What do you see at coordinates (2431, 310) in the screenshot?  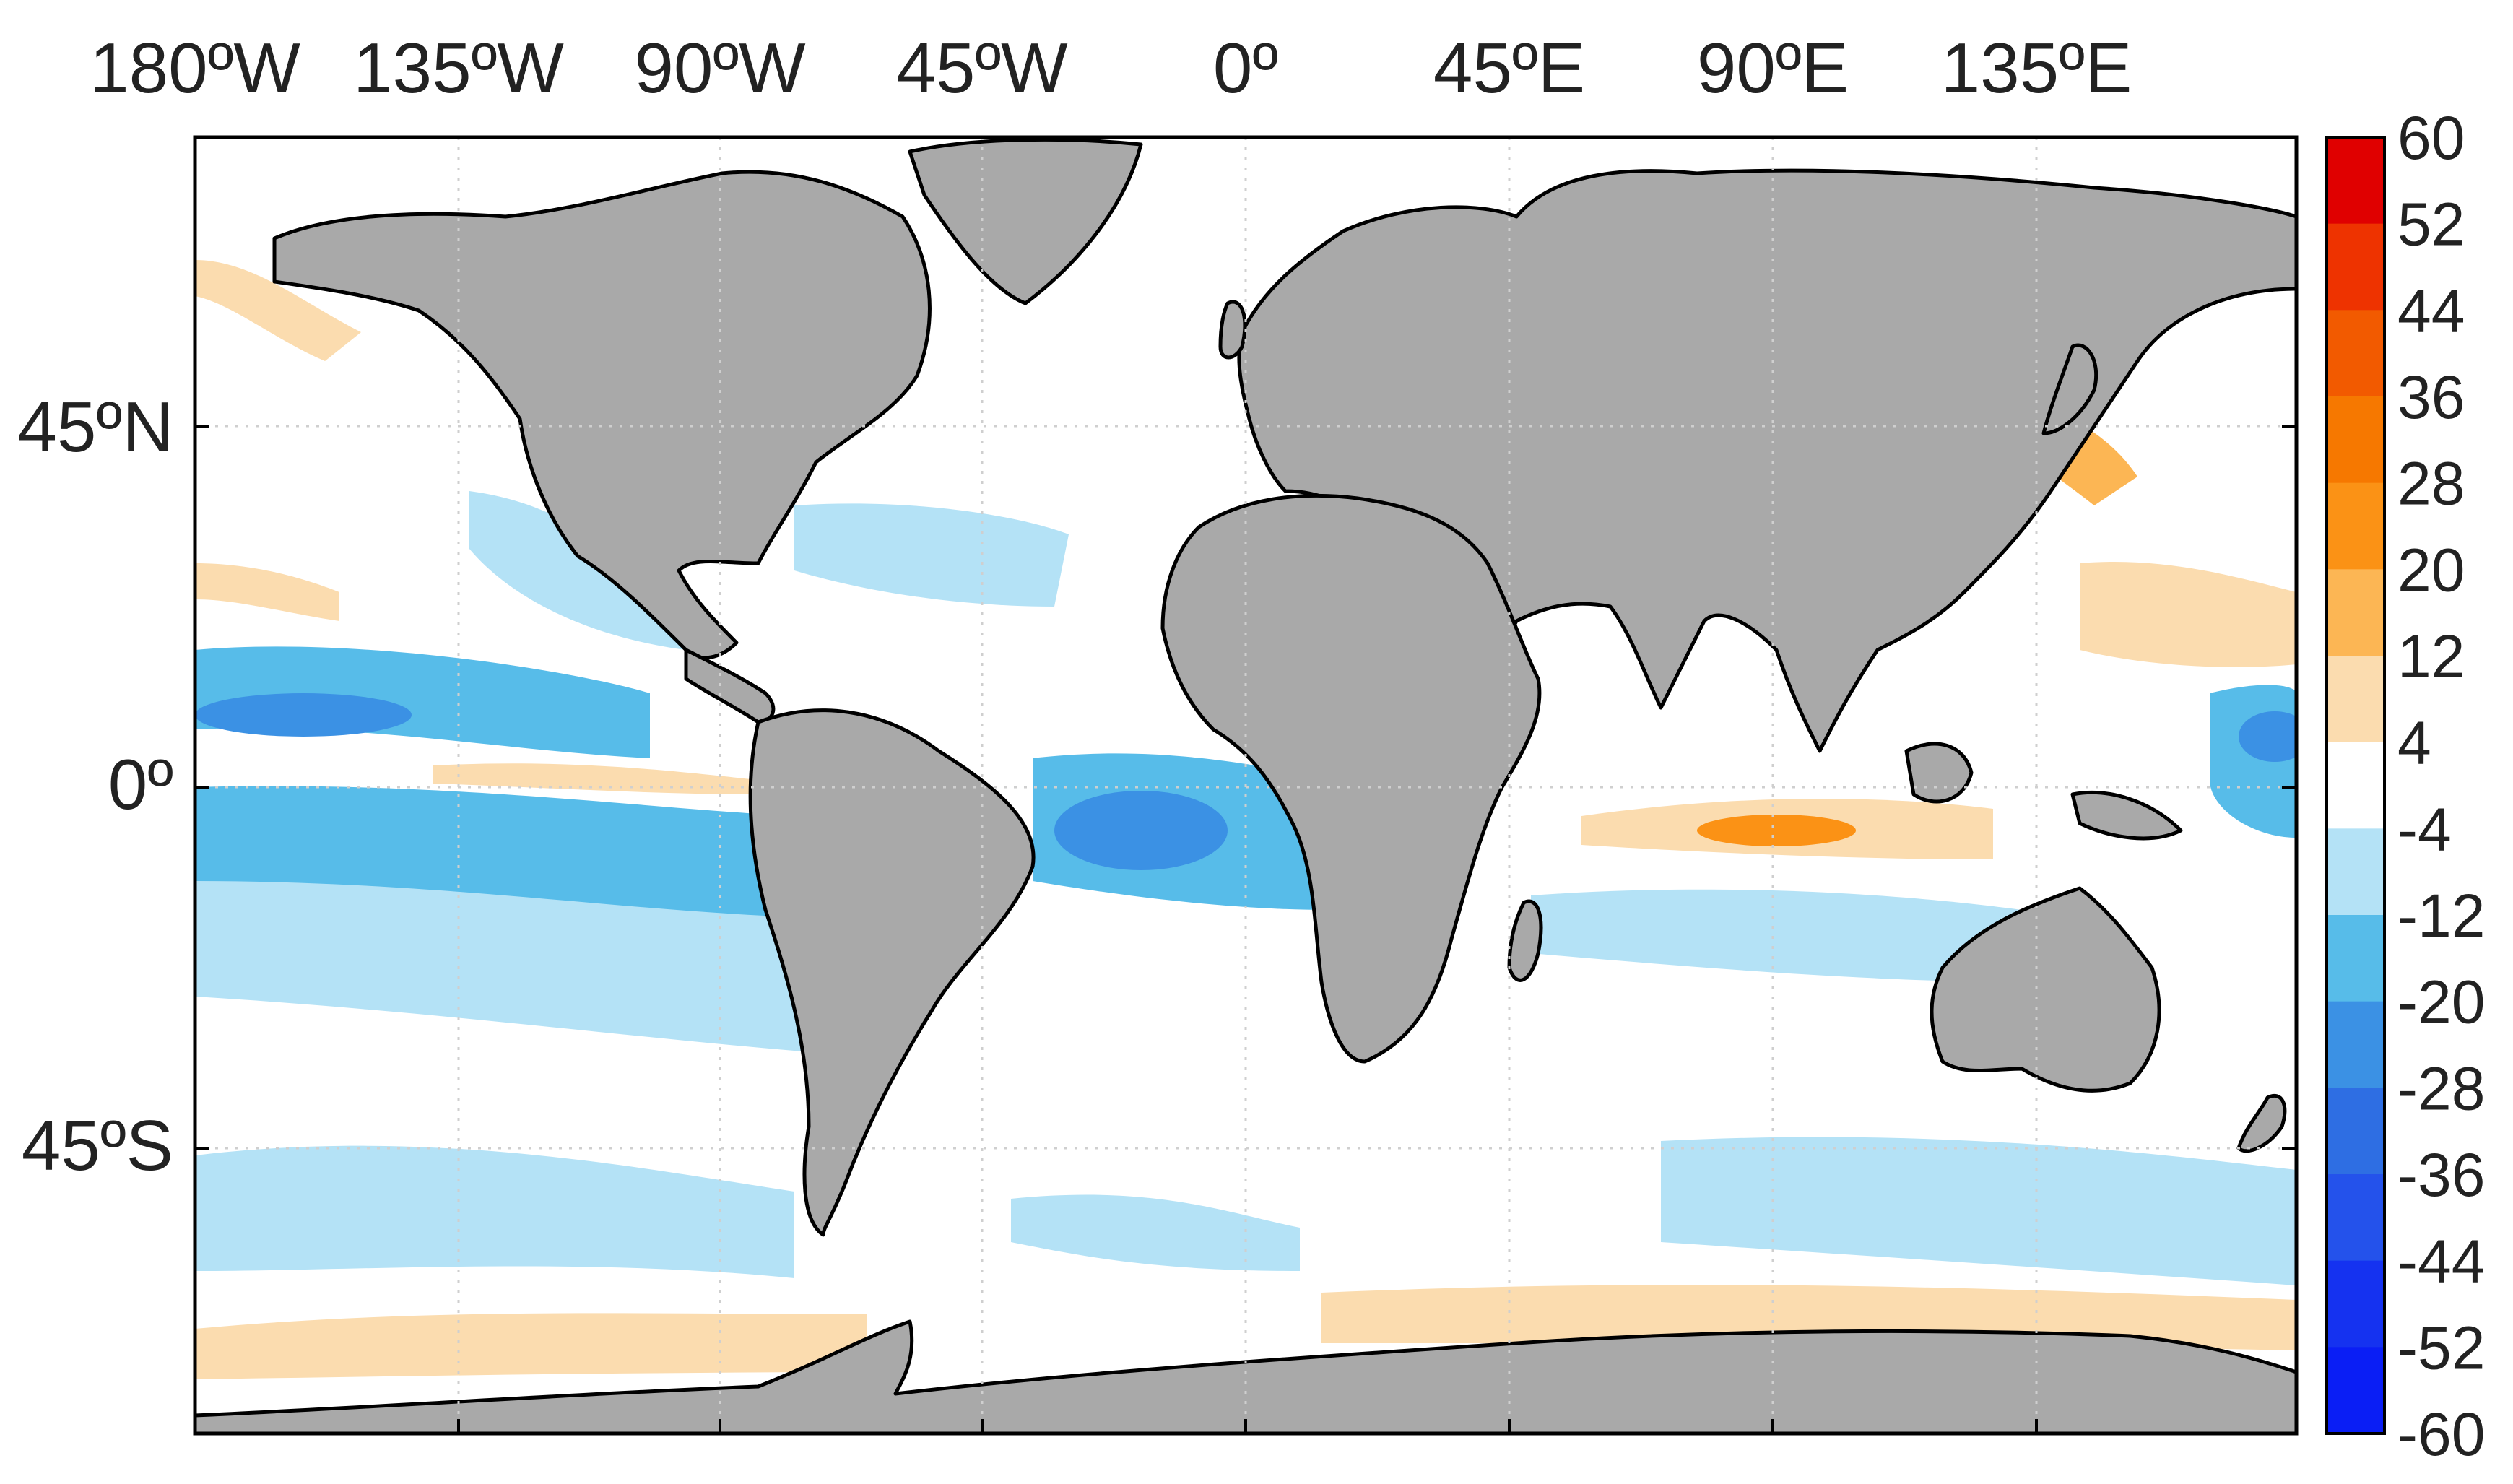 I see `colorbar-tick-label: 44` at bounding box center [2431, 310].